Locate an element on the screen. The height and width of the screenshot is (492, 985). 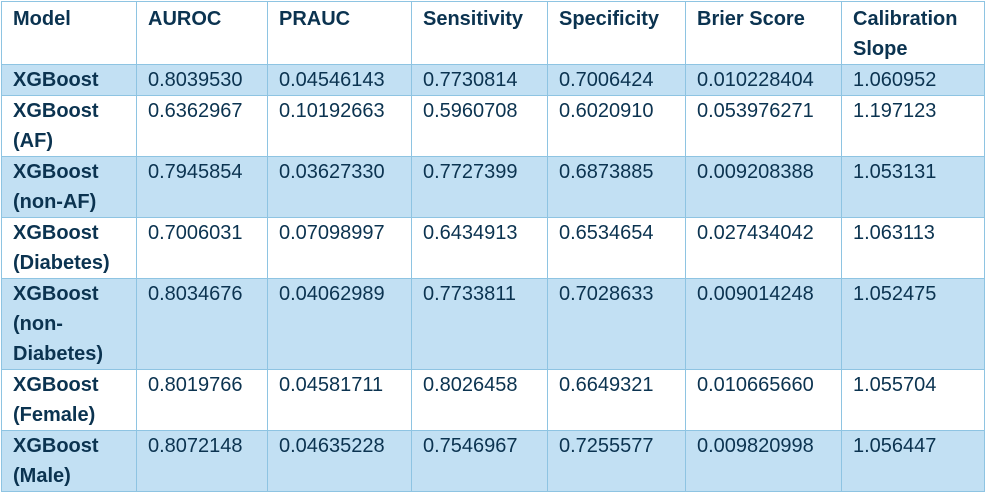
cell-sensitivity: 0.7546967 is located at coordinates (479, 461).